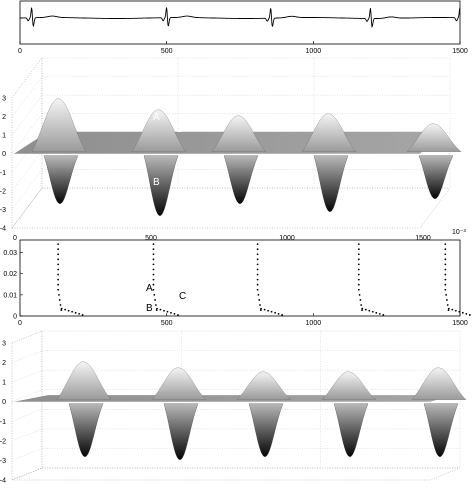 The height and width of the screenshot is (499, 474). I want to click on x-tick-label: 0, so click(15, 238).